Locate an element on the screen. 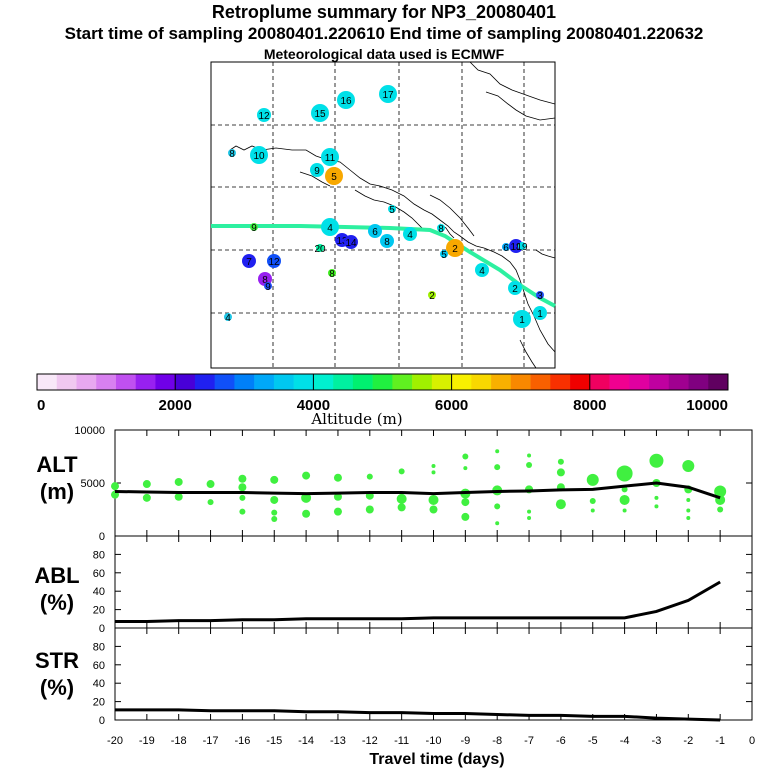 This screenshot has width=768, height=768. cluster-label: 9 is located at coordinates (317, 171).